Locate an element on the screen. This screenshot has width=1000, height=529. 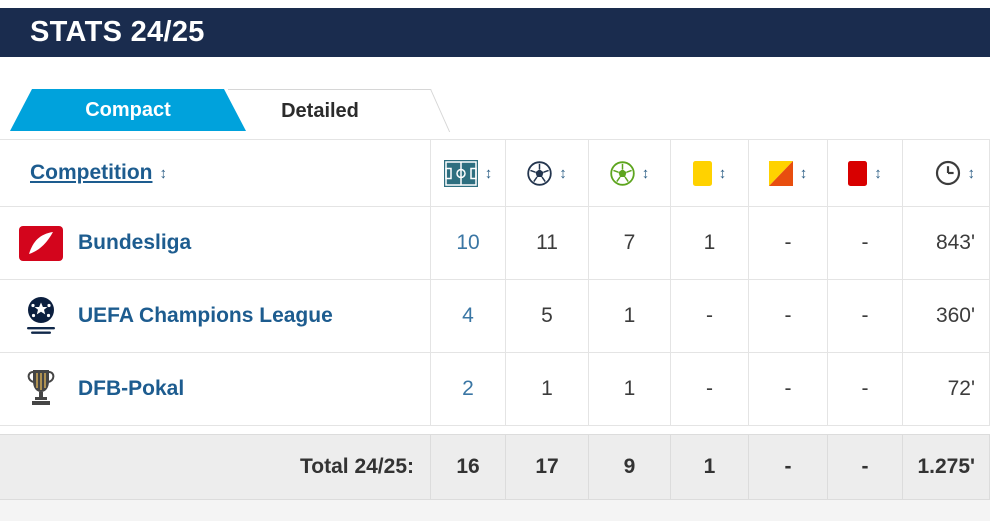
appearances-cell: 2 is located at coordinates (467, 389).